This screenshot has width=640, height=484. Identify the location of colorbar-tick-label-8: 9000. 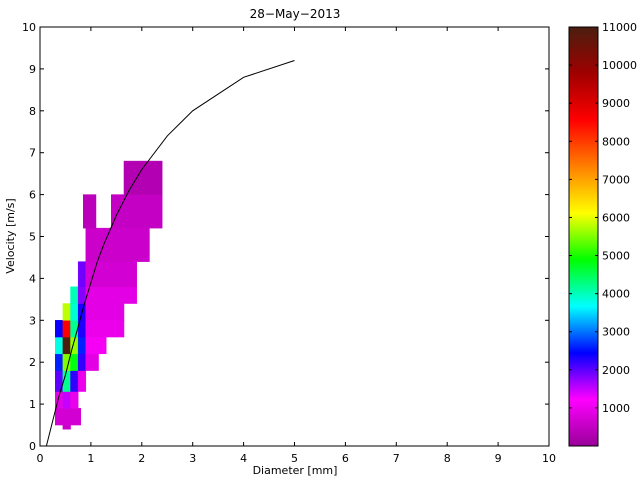
(616, 103).